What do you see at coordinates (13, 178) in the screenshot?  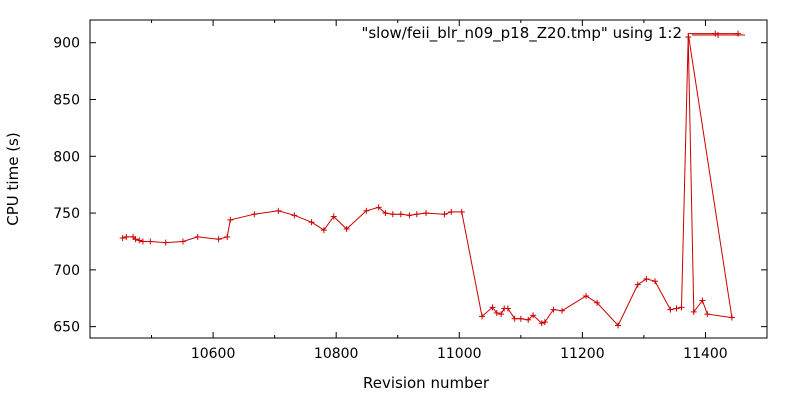 I see `y-axis-label: CPU time (s)` at bounding box center [13, 178].